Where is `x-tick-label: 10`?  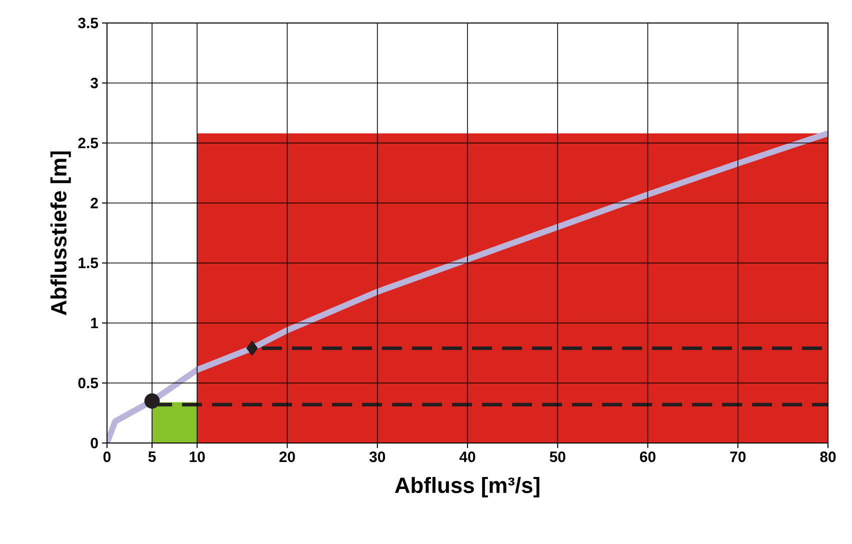
x-tick-label: 10 is located at coordinates (197, 457).